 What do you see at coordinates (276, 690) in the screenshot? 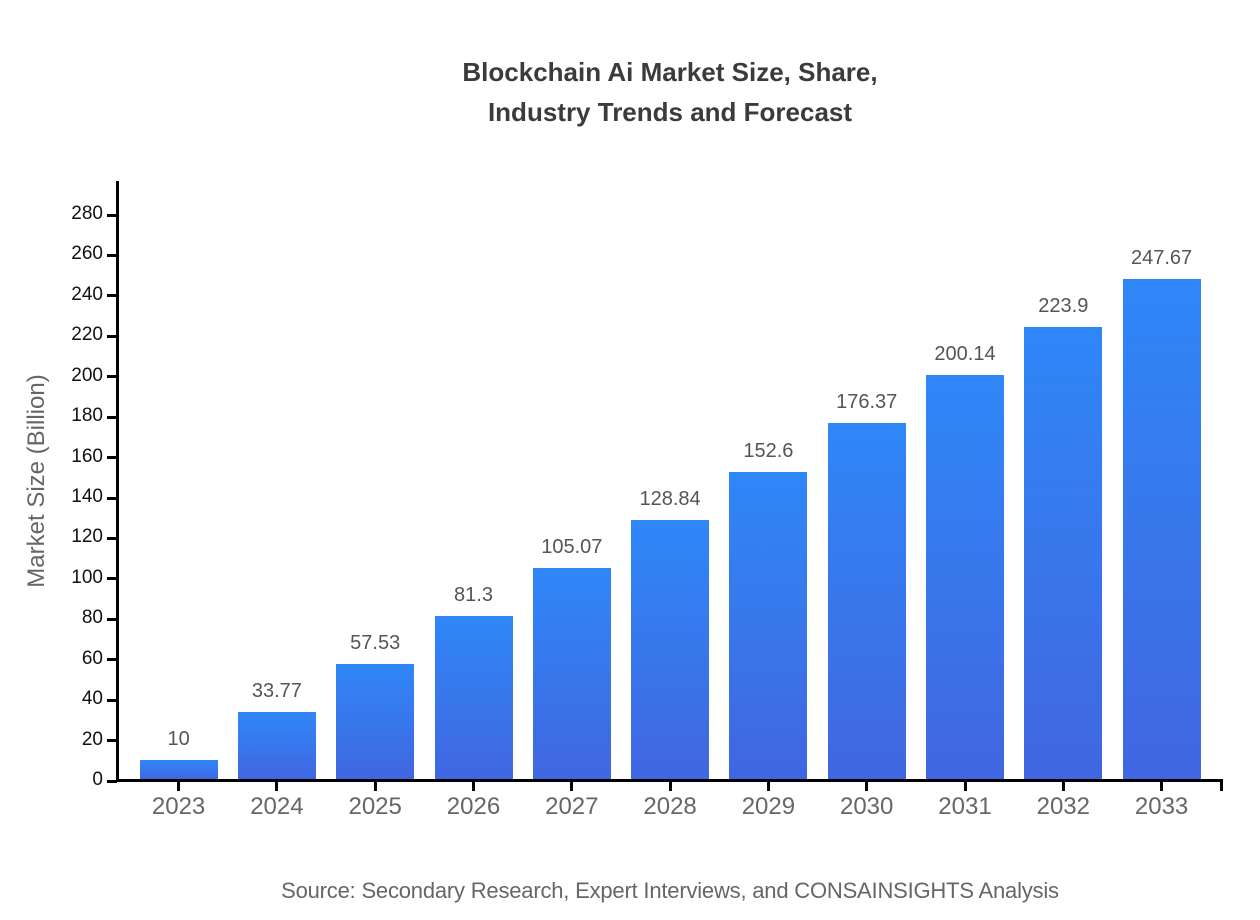
I see `bar-value-label-2024: 33.77` at bounding box center [276, 690].